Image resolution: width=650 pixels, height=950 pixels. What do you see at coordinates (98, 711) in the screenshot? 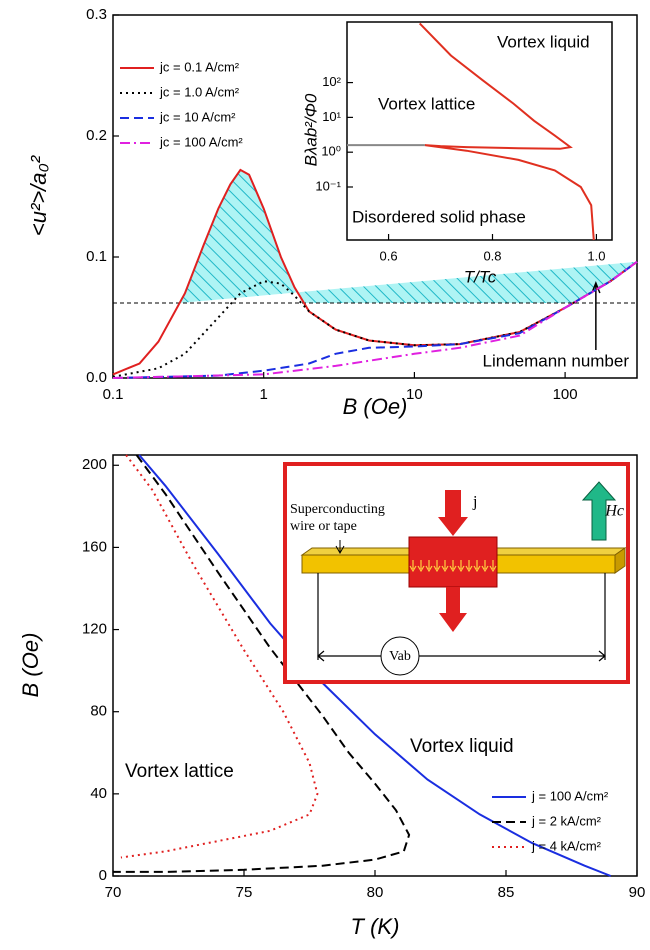
I see `y-tick-label: 80` at bounding box center [98, 711].